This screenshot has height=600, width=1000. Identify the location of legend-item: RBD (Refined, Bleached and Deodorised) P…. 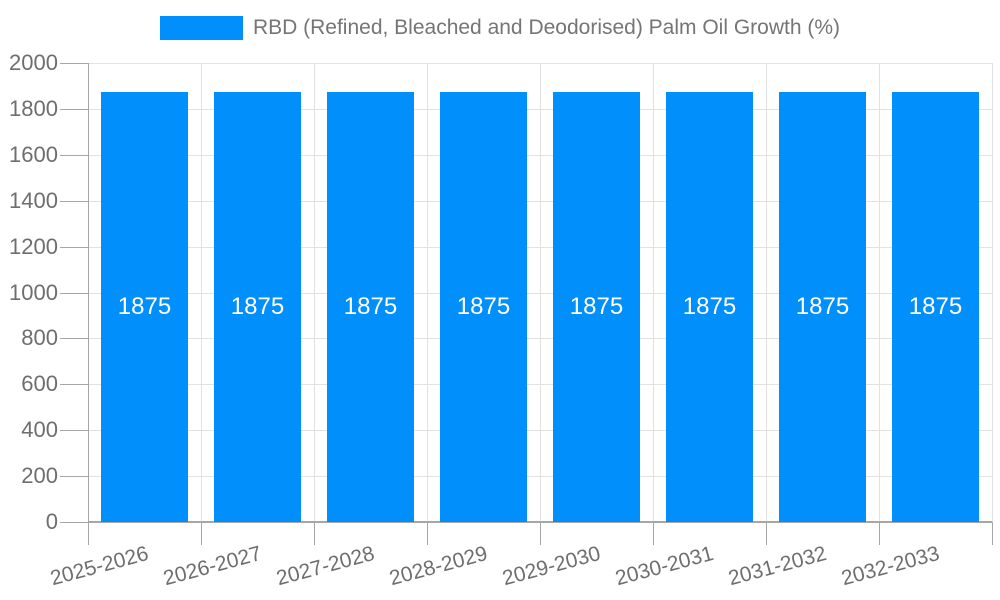
(500, 28).